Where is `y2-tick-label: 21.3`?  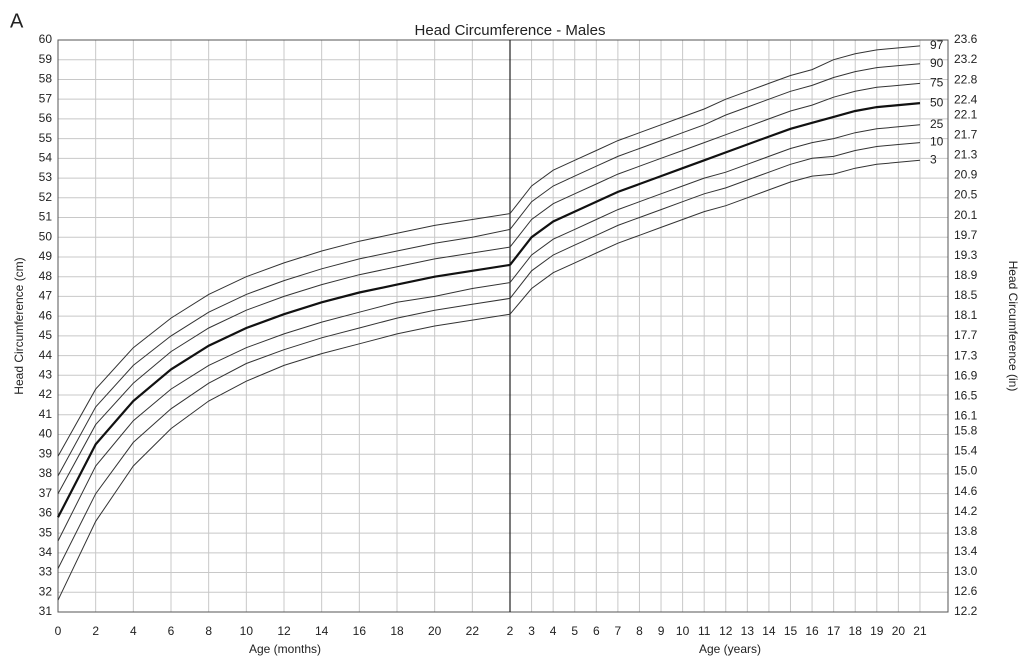
y2-tick-label: 21.3 is located at coordinates (966, 155).